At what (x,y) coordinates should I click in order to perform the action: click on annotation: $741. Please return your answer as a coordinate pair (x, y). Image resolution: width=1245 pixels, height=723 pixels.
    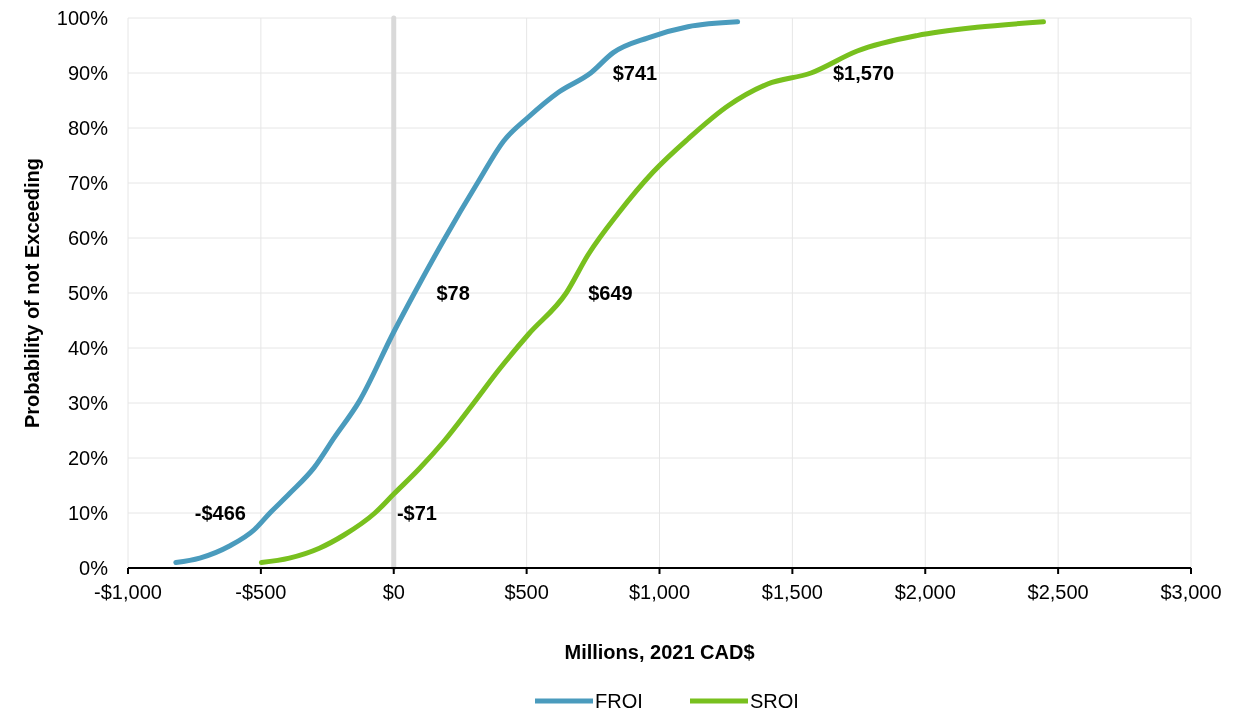
    Looking at the image, I should click on (635, 73).